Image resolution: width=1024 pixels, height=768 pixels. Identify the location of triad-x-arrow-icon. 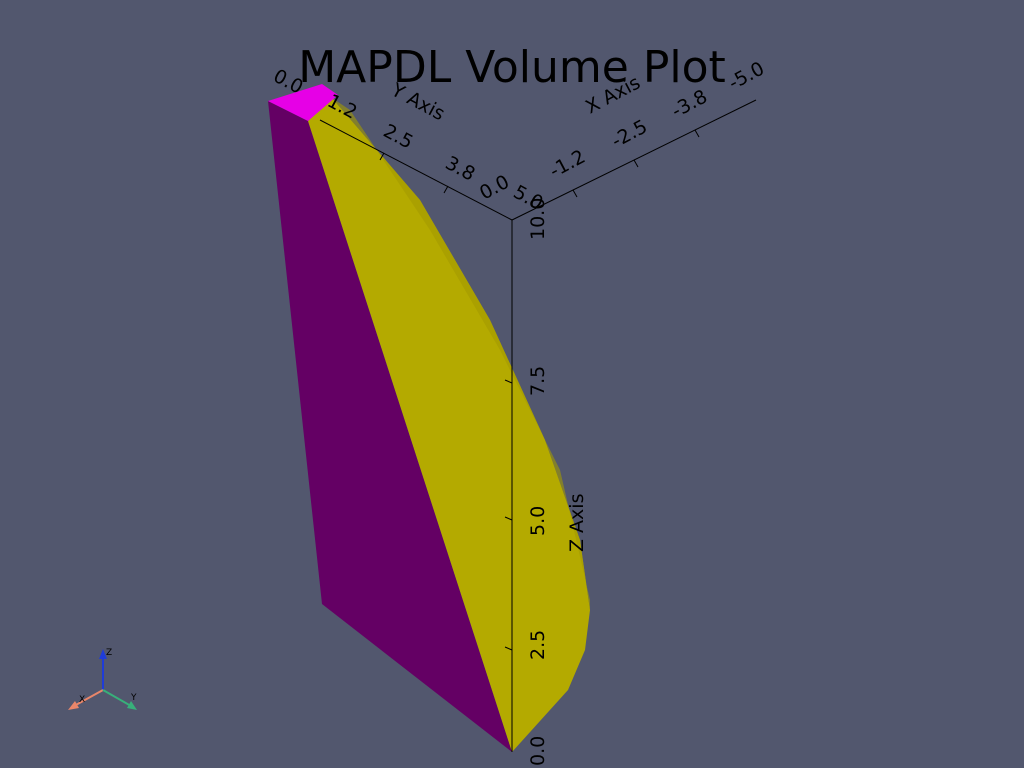
(73, 705).